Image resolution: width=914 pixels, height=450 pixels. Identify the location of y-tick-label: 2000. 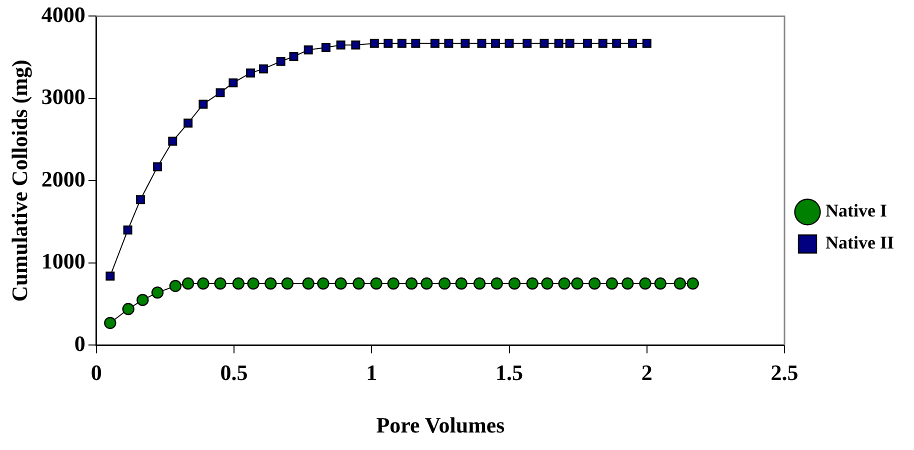
(63, 179).